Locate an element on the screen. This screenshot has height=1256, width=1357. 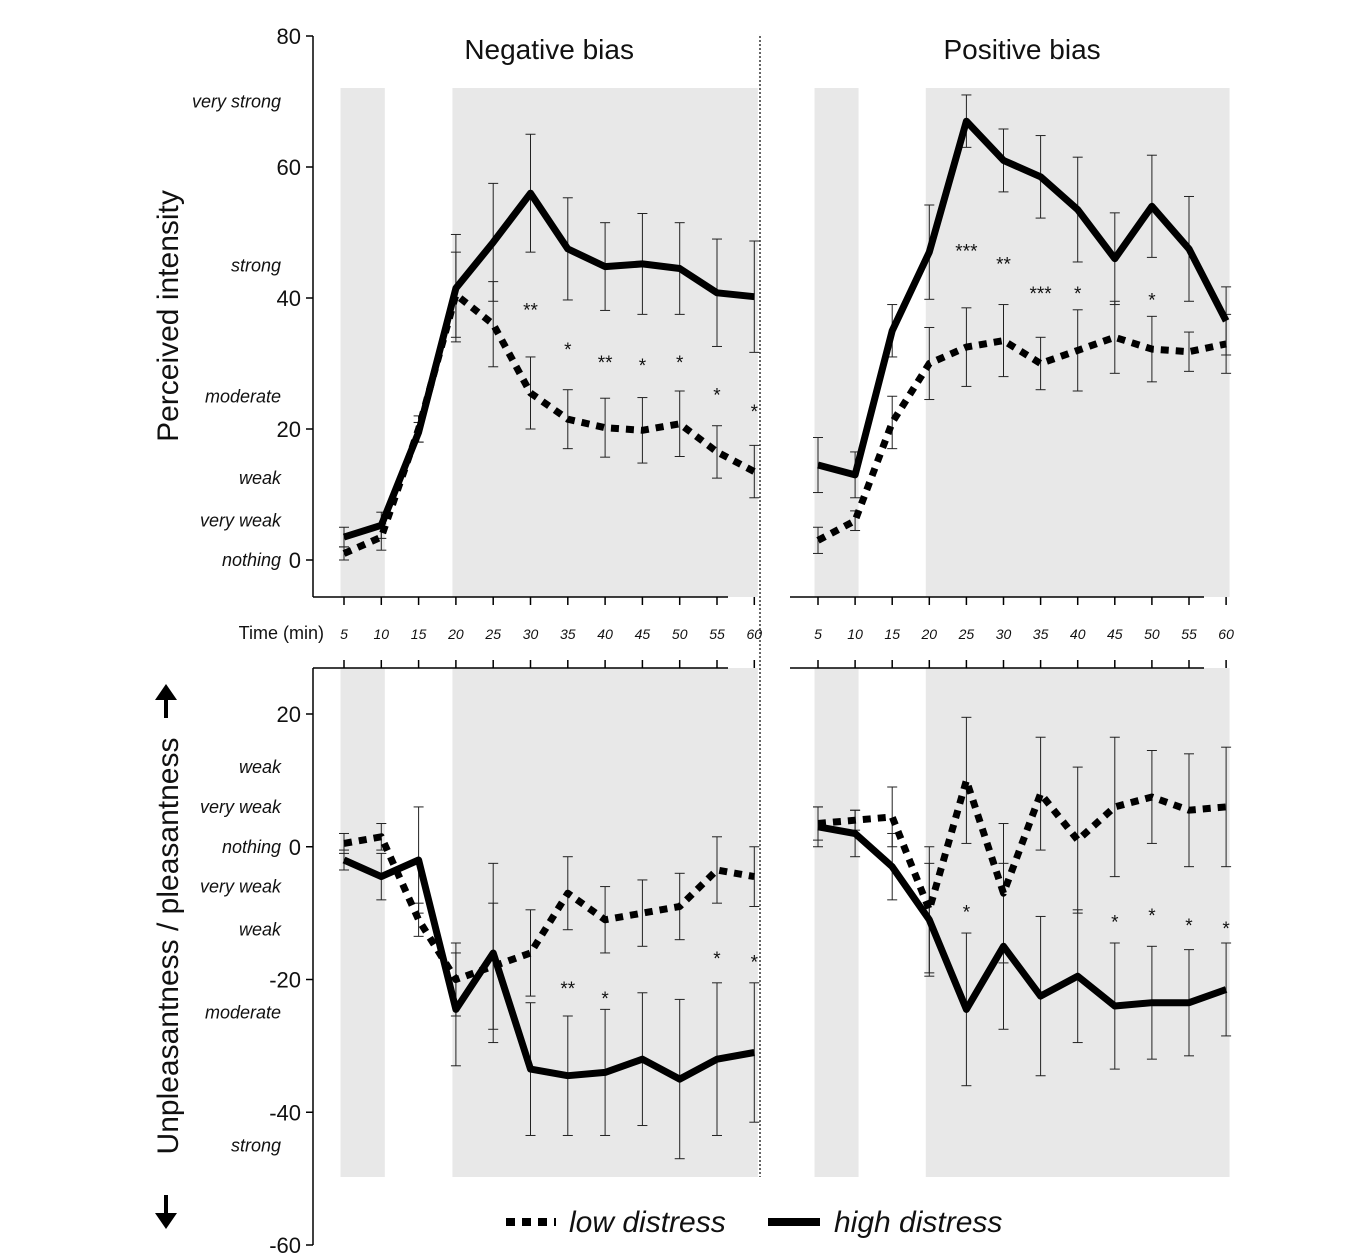
legend-label-high-distress: high distress is located at coordinates (918, 1222).